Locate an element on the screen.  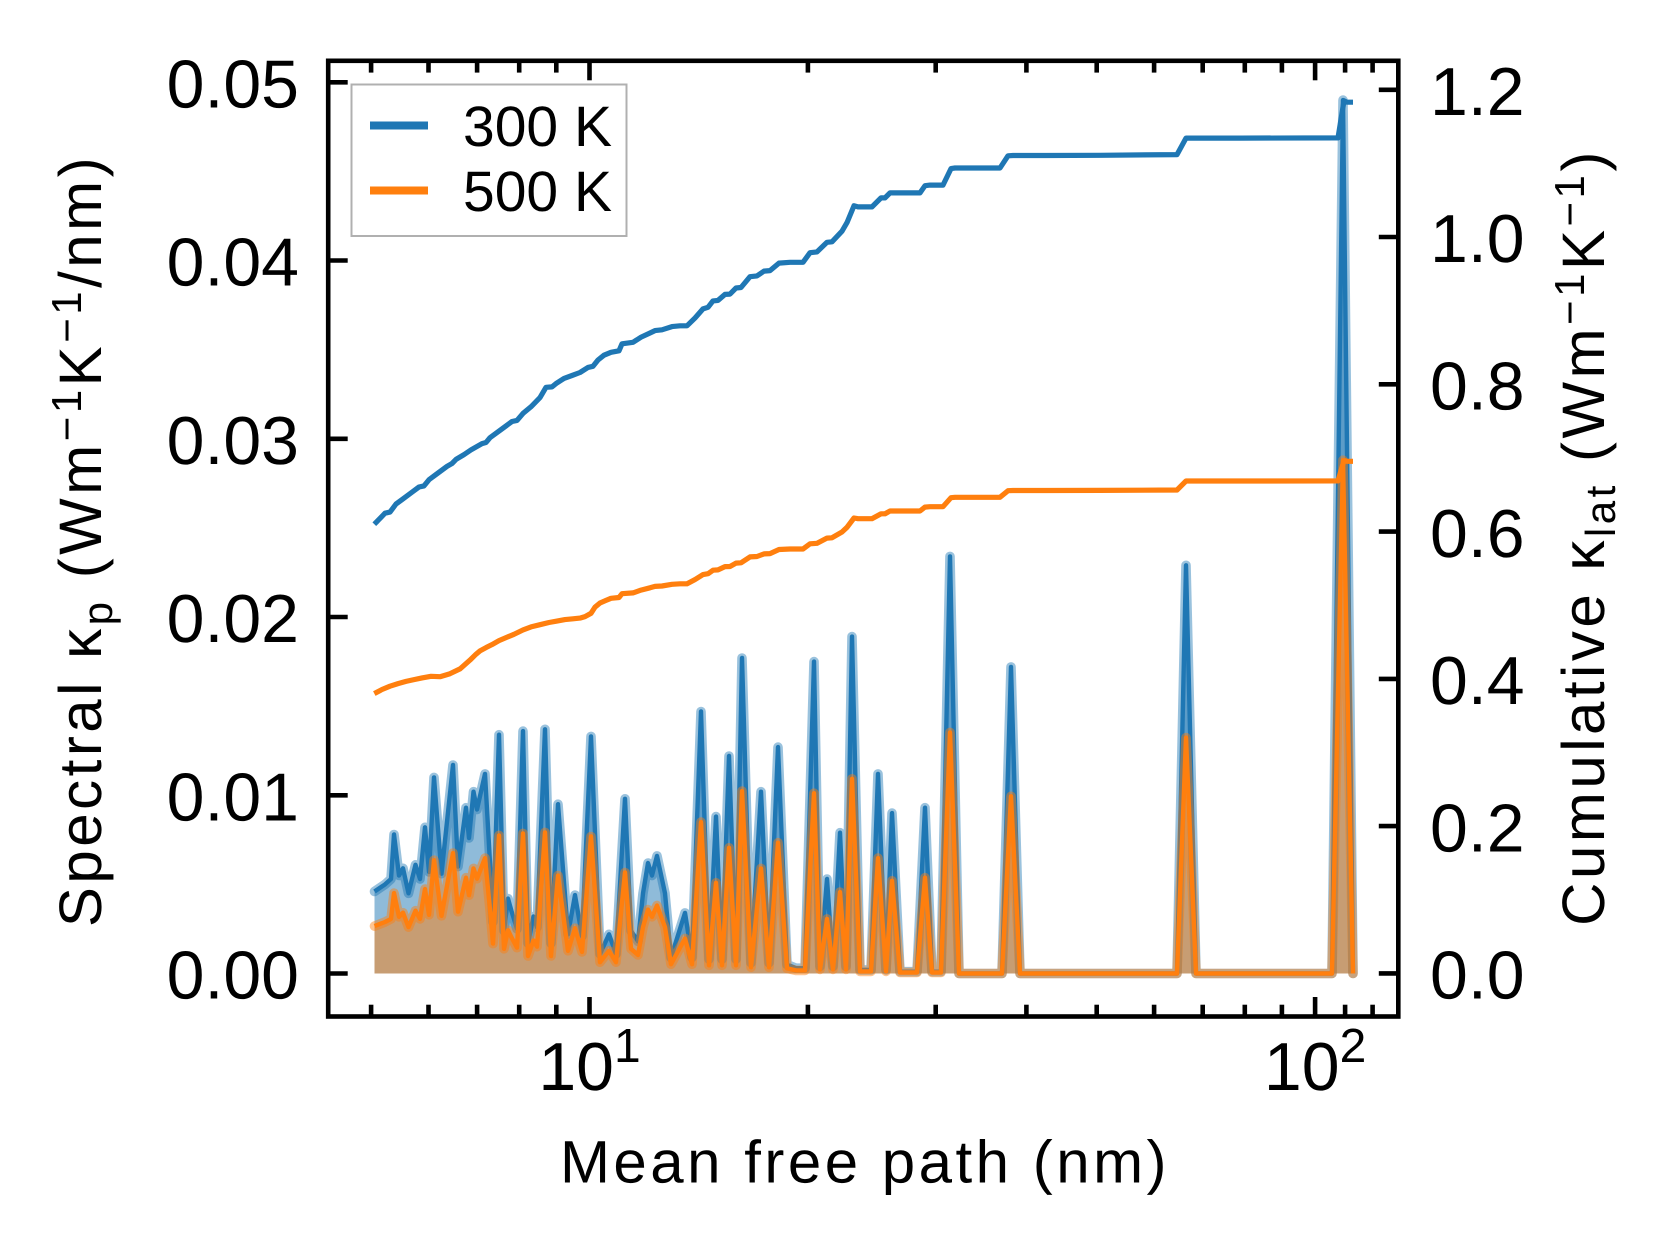
svg-text: 0.03 is located at coordinates (233, 441).